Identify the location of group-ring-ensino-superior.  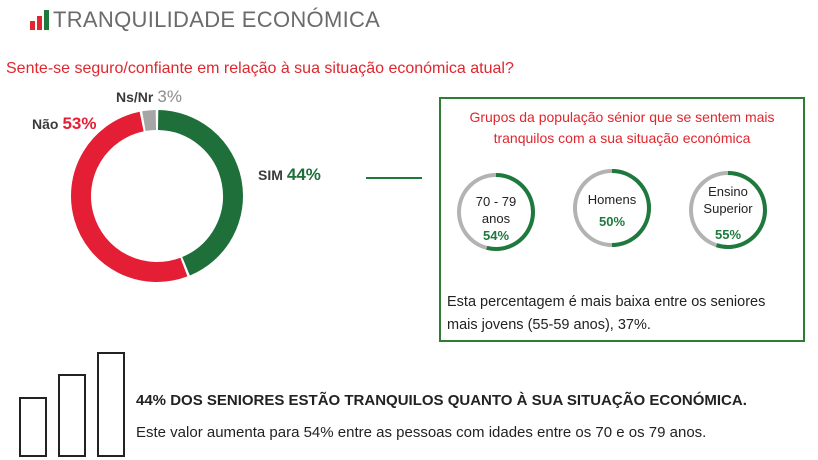
(728, 210).